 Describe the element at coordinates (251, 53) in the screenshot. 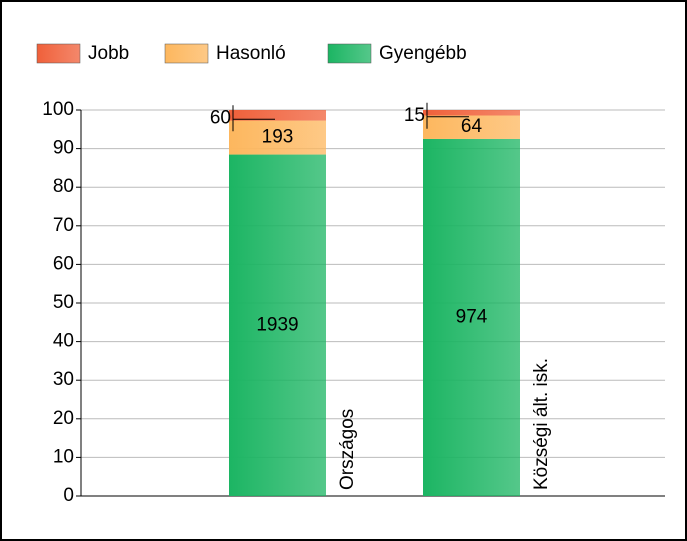

I see `legend-label: Hasonló` at that location.